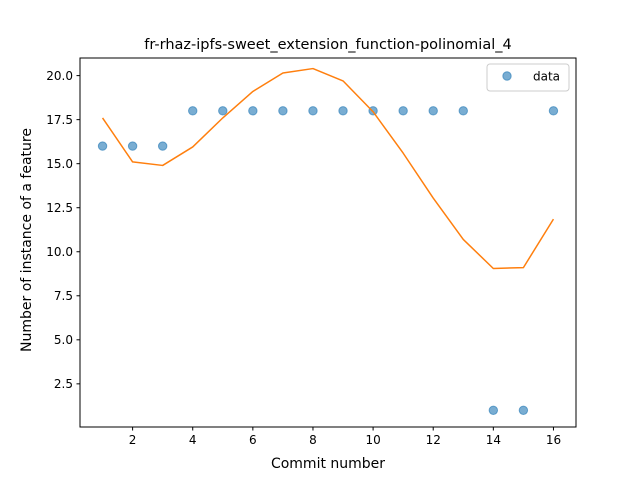 This screenshot has width=640, height=484. I want to click on x-tick-label: 10, so click(372, 440).